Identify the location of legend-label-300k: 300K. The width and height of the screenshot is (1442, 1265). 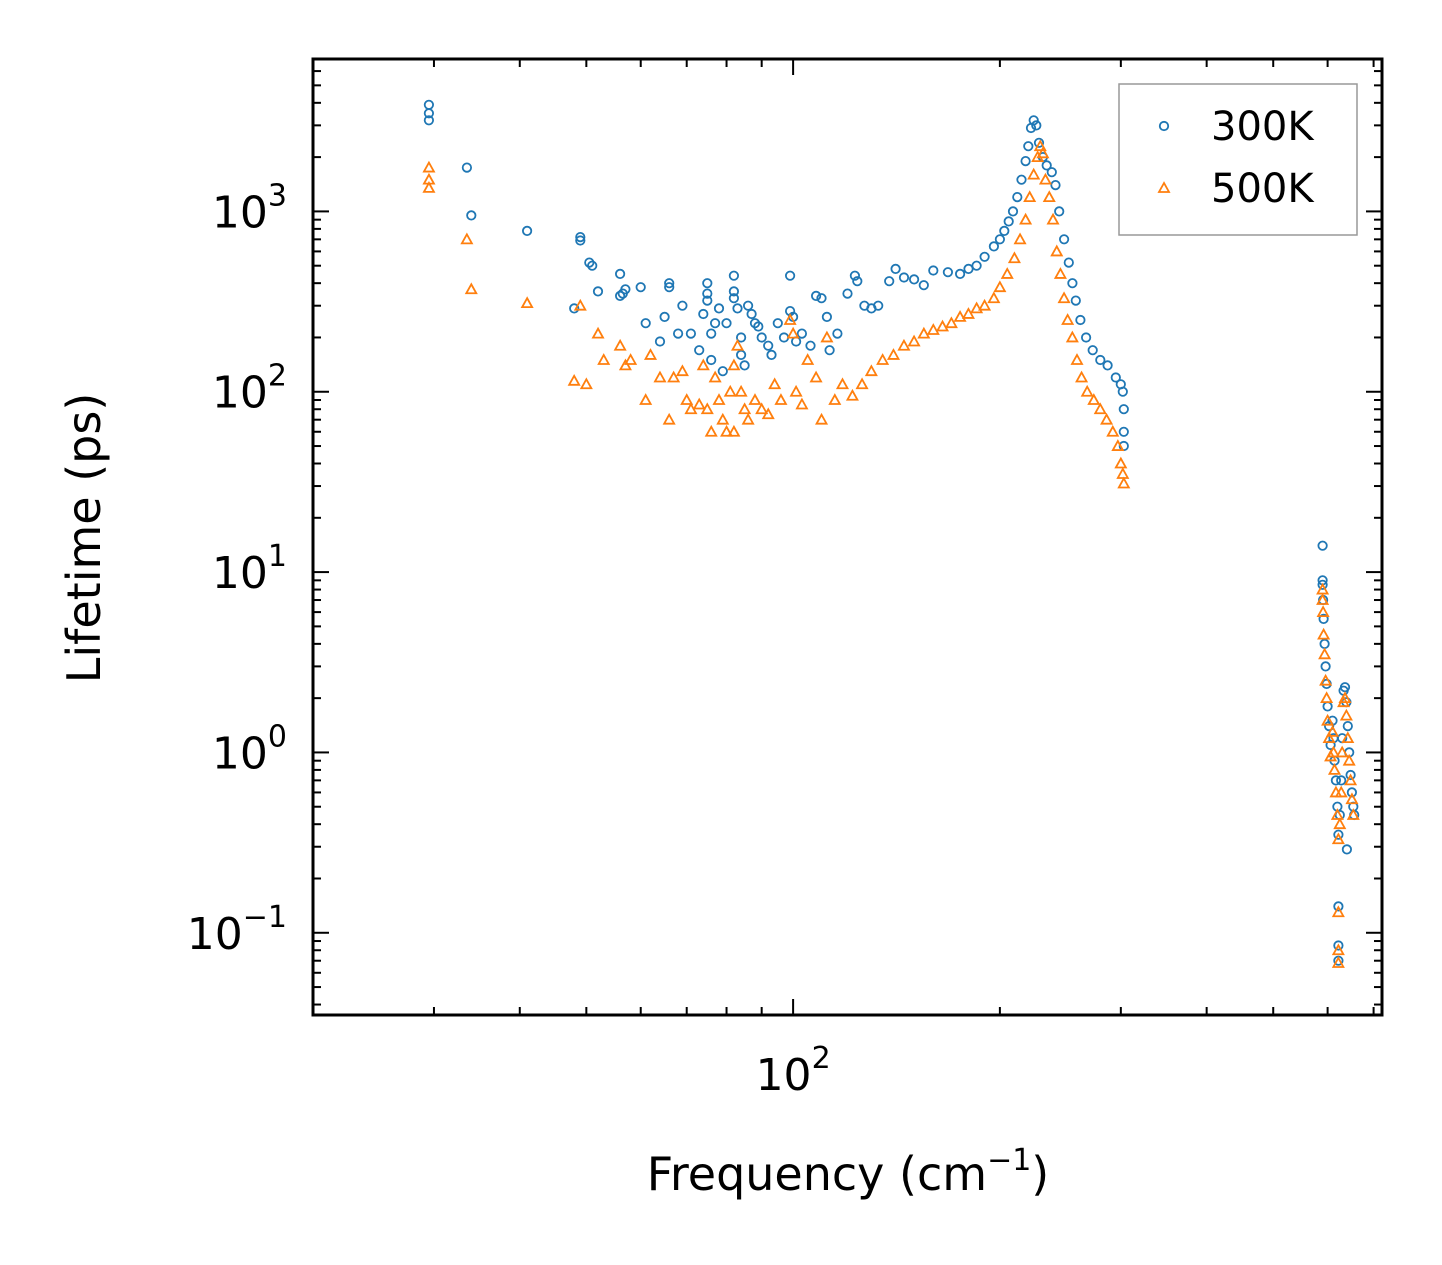
(1263, 127).